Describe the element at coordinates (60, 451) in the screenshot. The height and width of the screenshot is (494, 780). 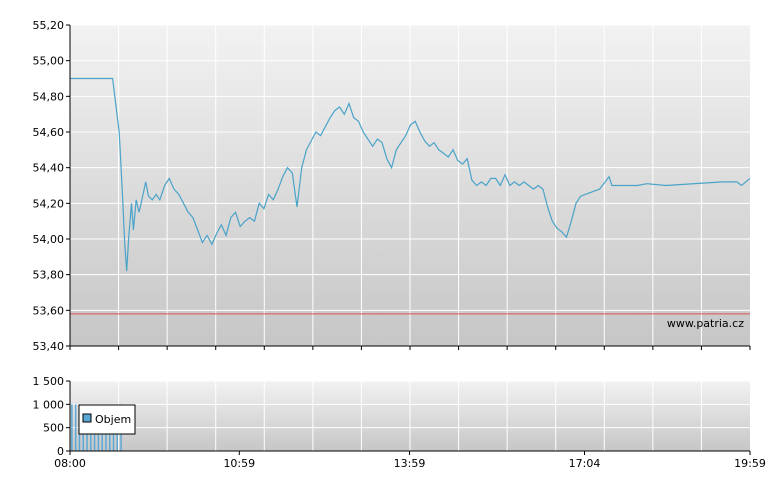
I see `volume-y-tick-label: 0` at that location.